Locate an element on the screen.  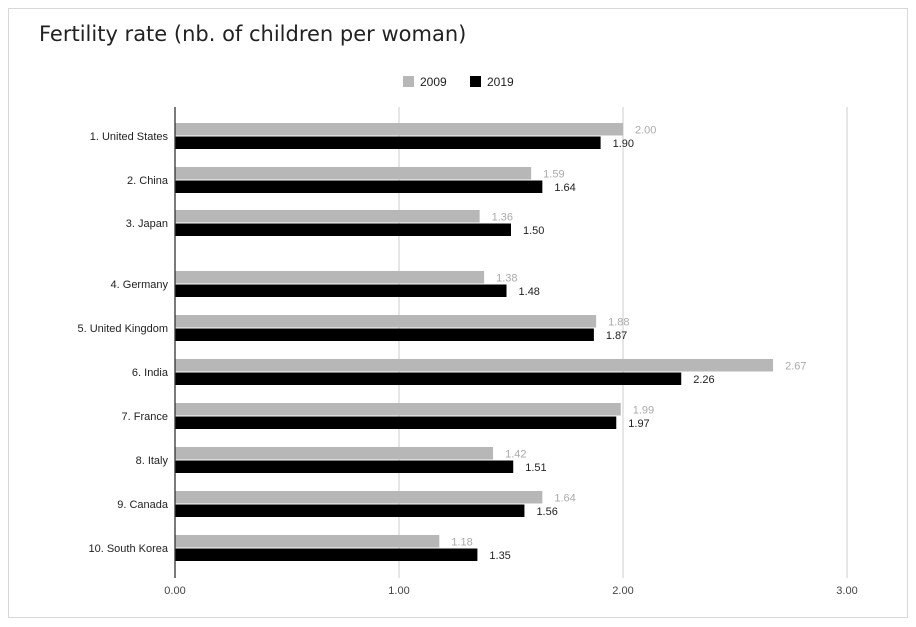
category-label: 4. Germany is located at coordinates (140, 285).